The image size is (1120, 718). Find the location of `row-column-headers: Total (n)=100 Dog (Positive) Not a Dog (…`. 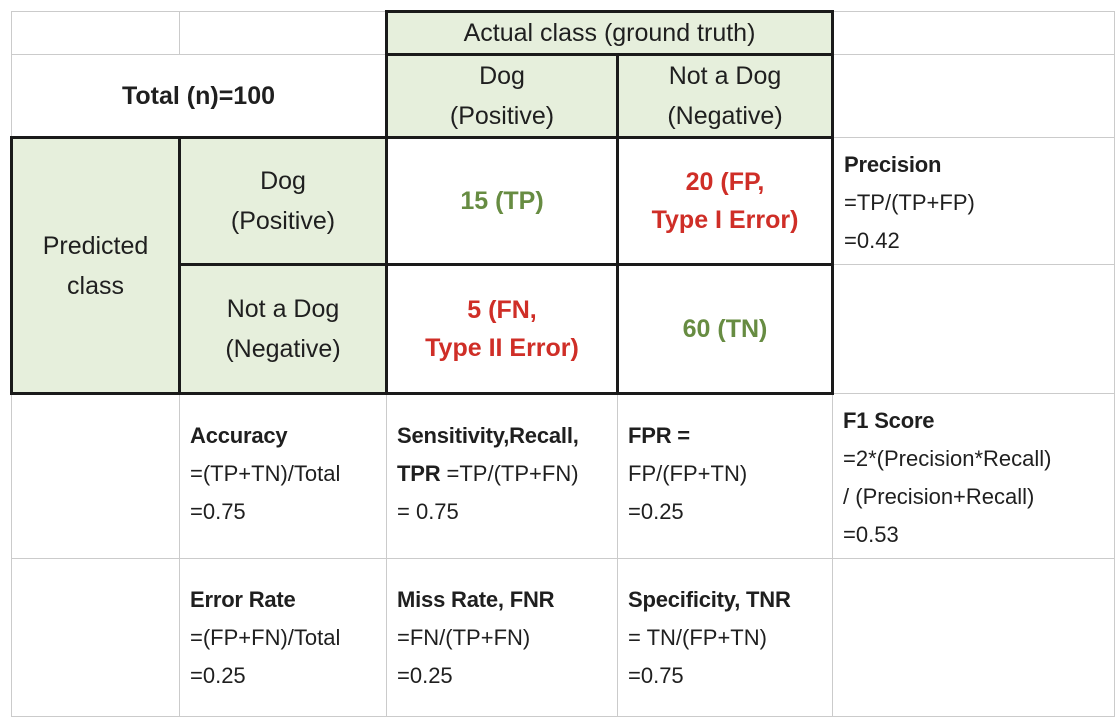

row-column-headers: Total (n)=100 Dog (Positive) Not a Dog (… is located at coordinates (563, 96).